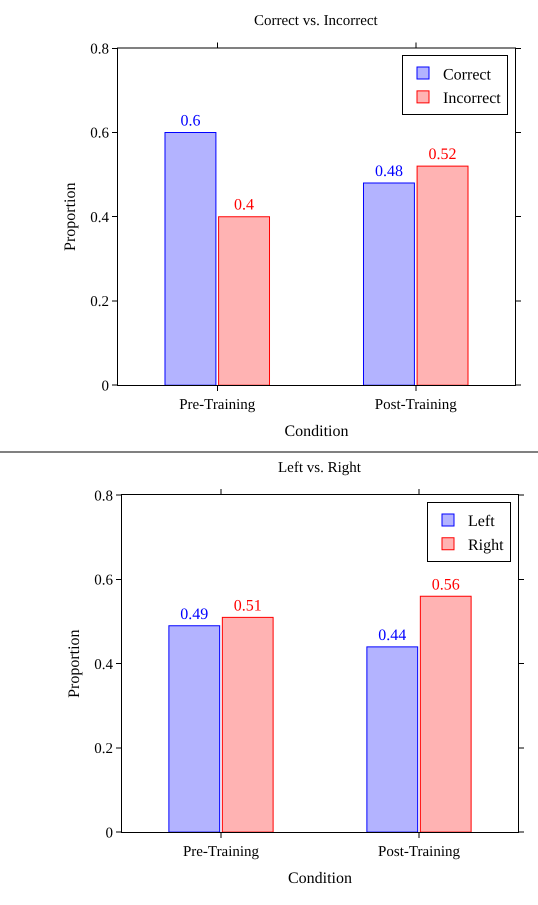 The width and height of the screenshot is (538, 905). Describe the element at coordinates (472, 99) in the screenshot. I see `legend-label: Incorrect` at that location.